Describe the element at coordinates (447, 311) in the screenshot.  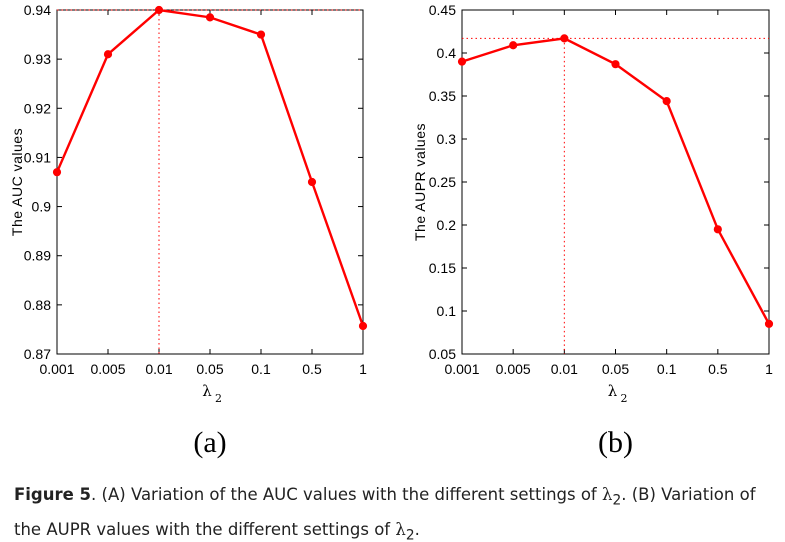
I see `y-tick-label: 0.1` at that location.